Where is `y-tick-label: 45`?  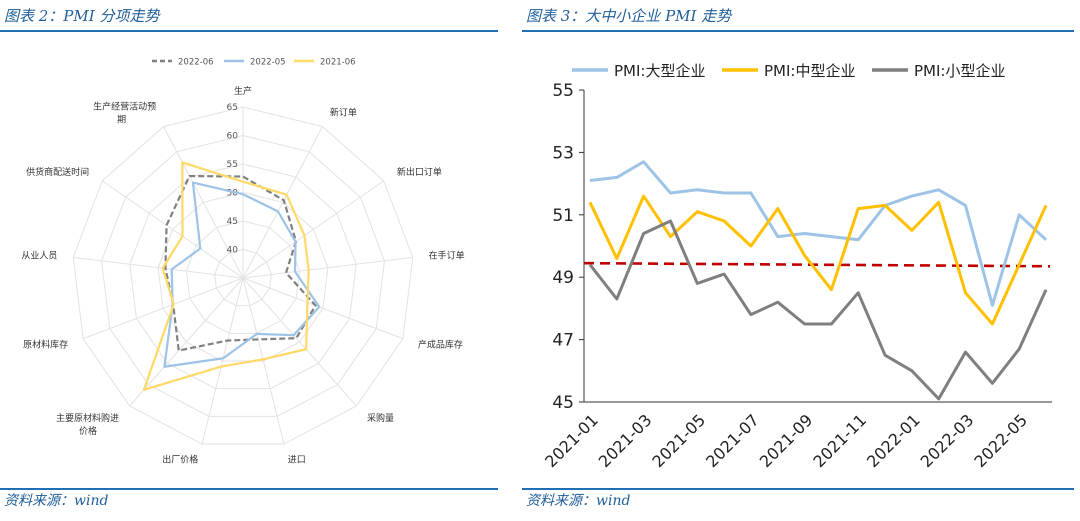
y-tick-label: 45 is located at coordinates (563, 403).